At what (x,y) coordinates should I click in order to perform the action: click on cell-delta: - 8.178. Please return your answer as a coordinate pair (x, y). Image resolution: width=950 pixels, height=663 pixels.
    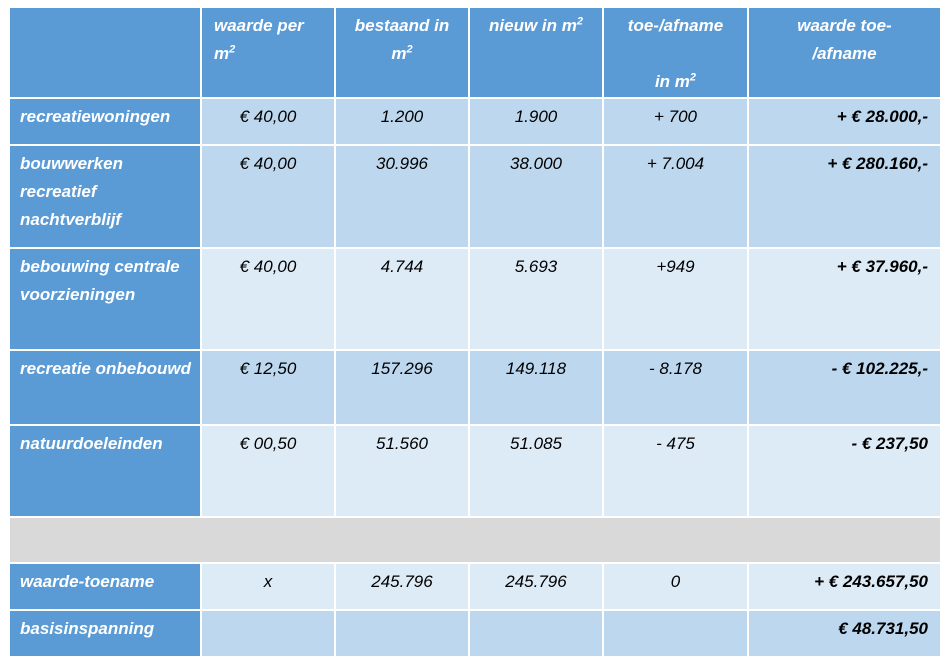
    Looking at the image, I should click on (675, 387).